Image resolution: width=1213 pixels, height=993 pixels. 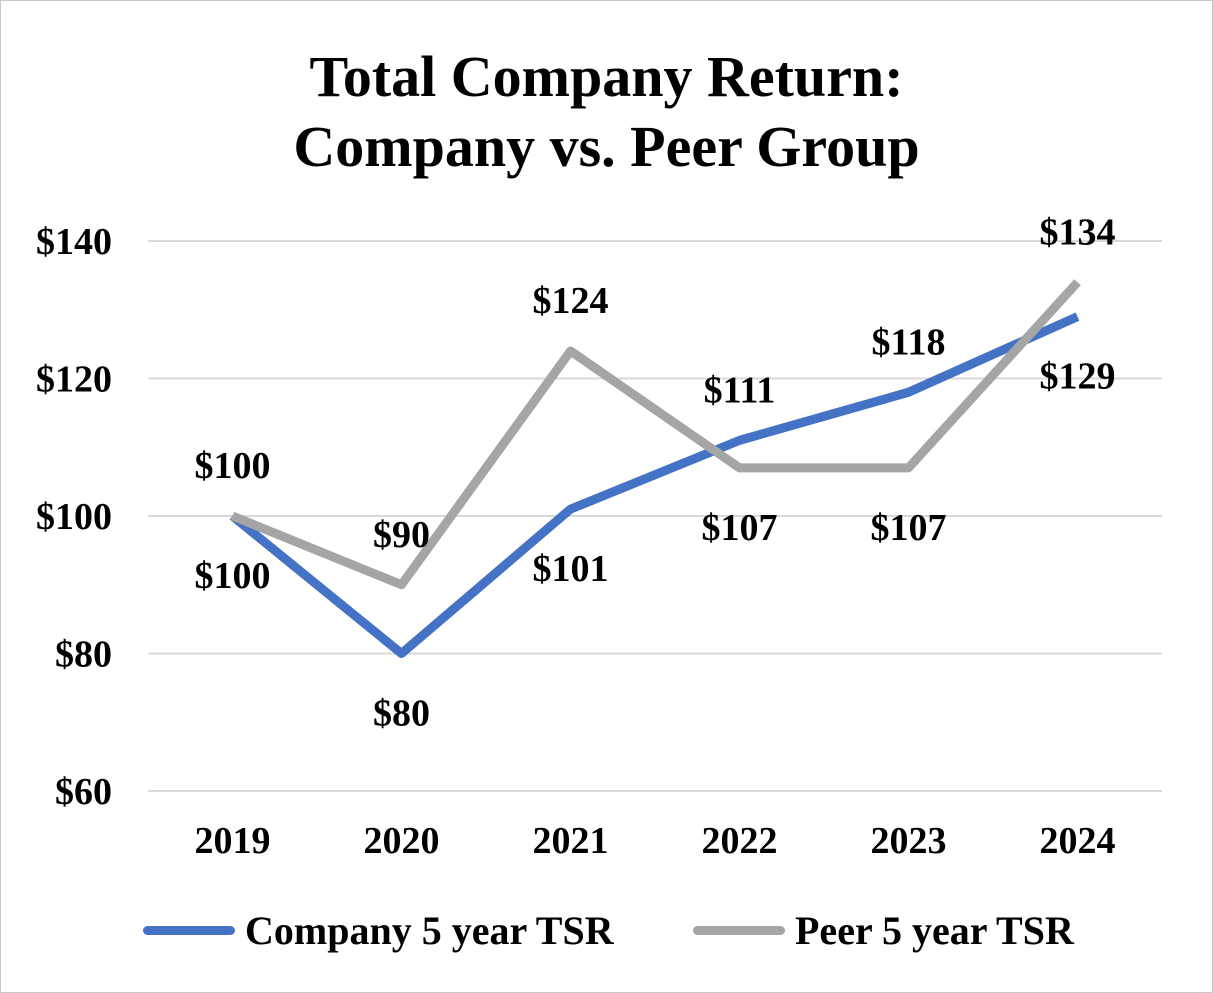 I want to click on legend-swatch-company, so click(x=189, y=930).